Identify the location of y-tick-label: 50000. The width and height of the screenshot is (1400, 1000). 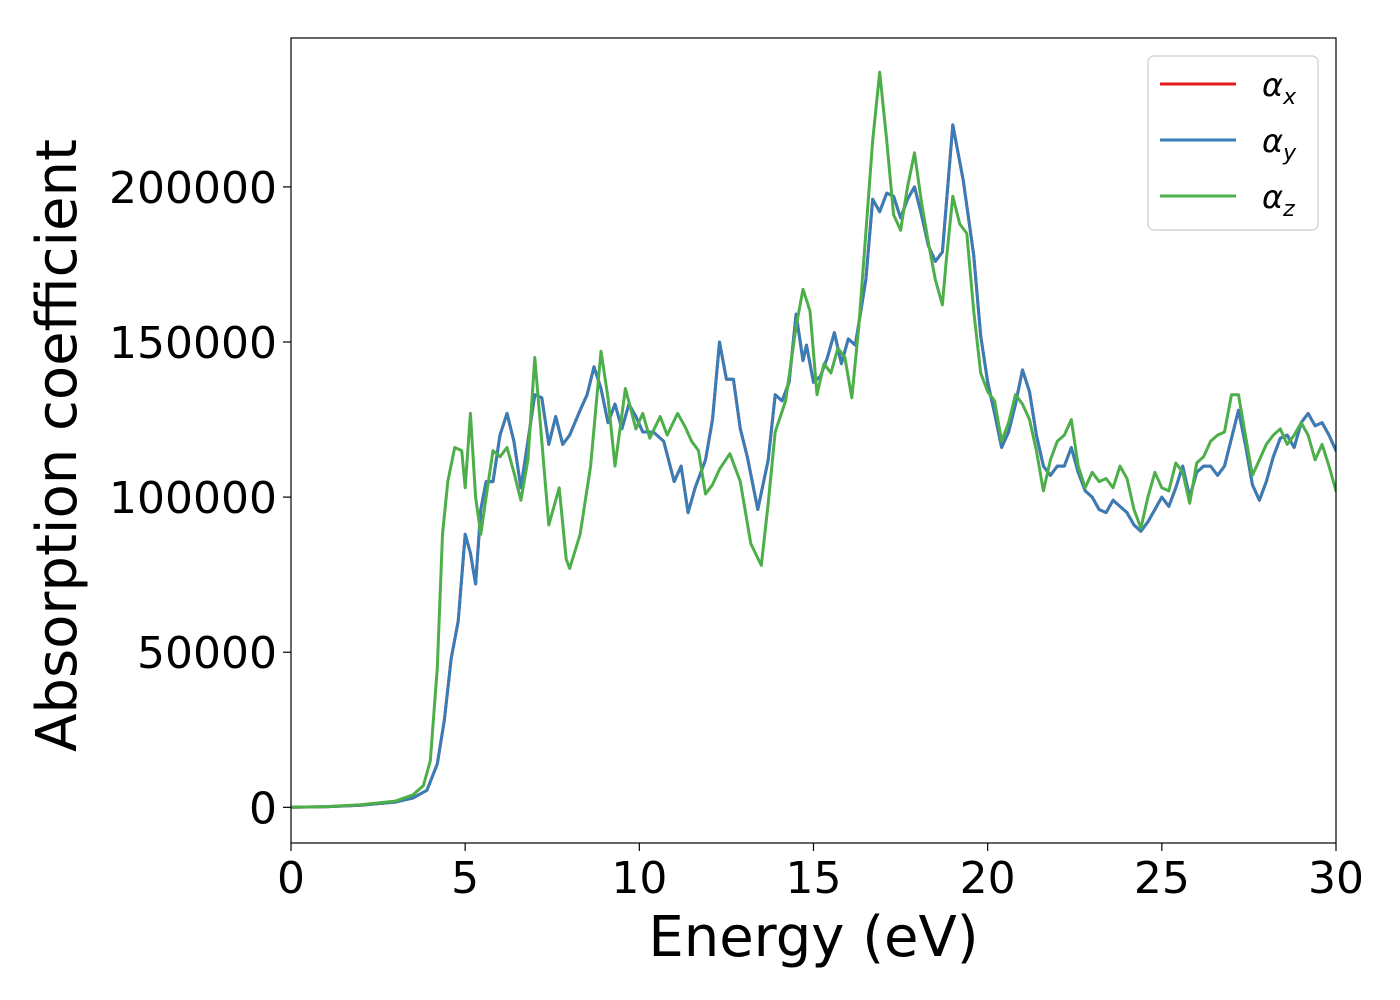
(207, 653).